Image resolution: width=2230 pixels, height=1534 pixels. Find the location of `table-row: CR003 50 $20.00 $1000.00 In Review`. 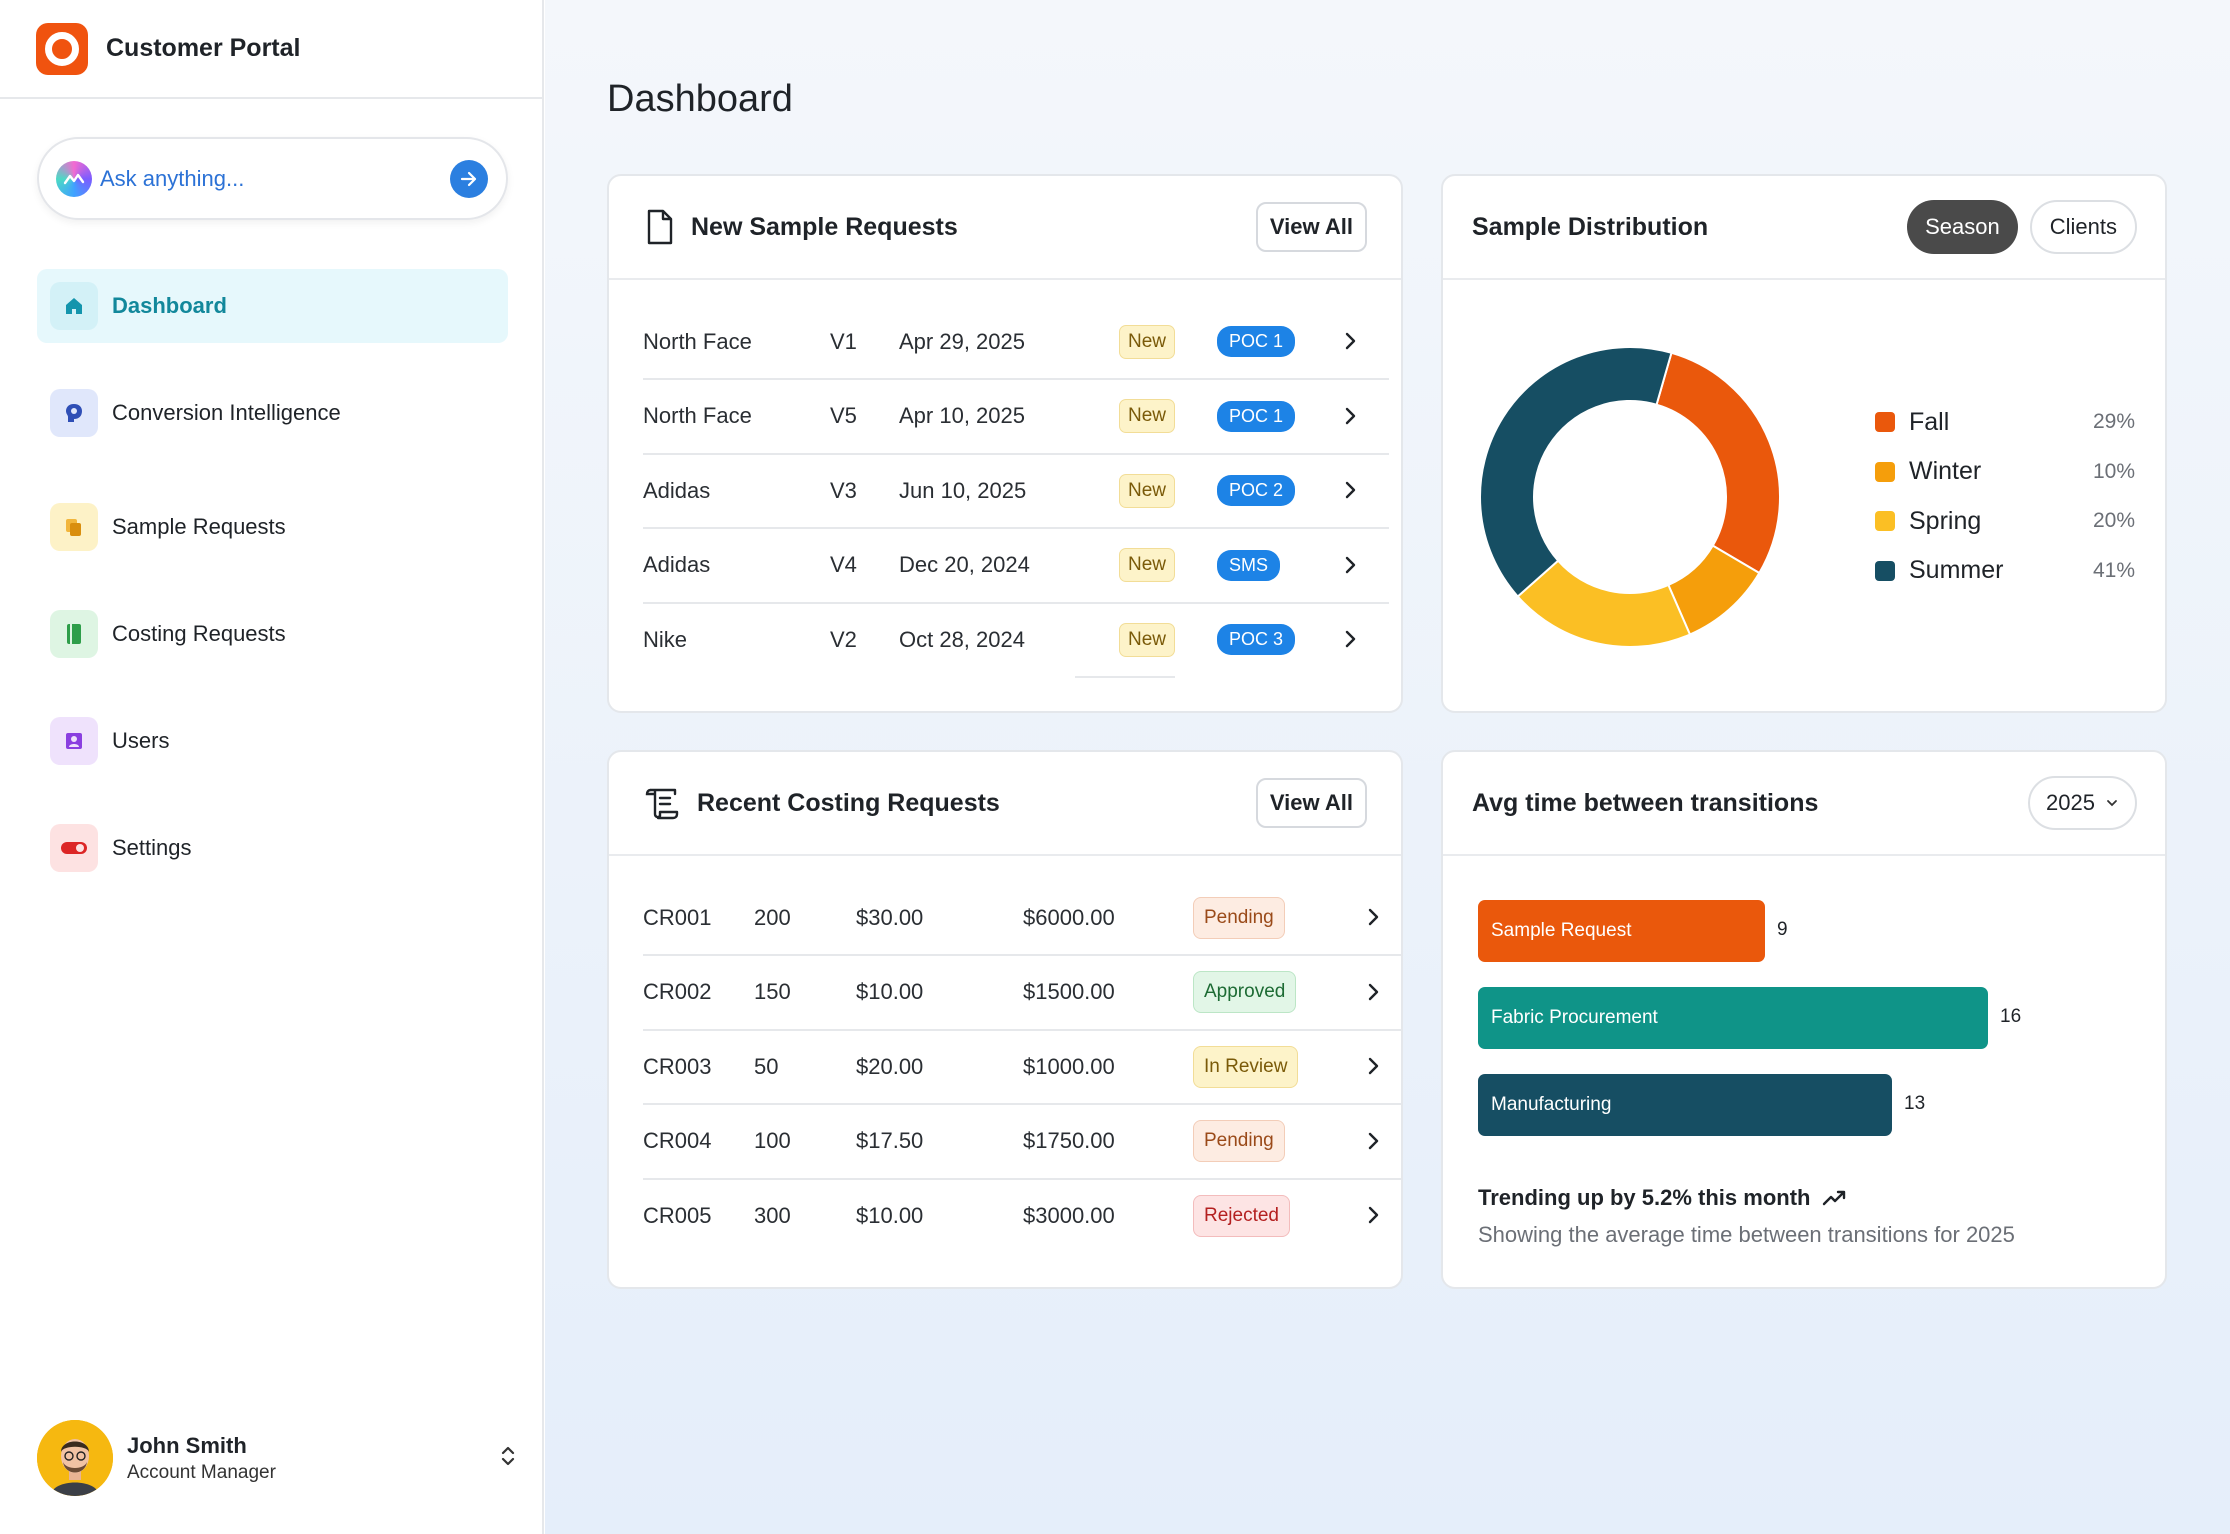

table-row: CR003 50 $20.00 $1000.00 In Review is located at coordinates (1022, 1066).